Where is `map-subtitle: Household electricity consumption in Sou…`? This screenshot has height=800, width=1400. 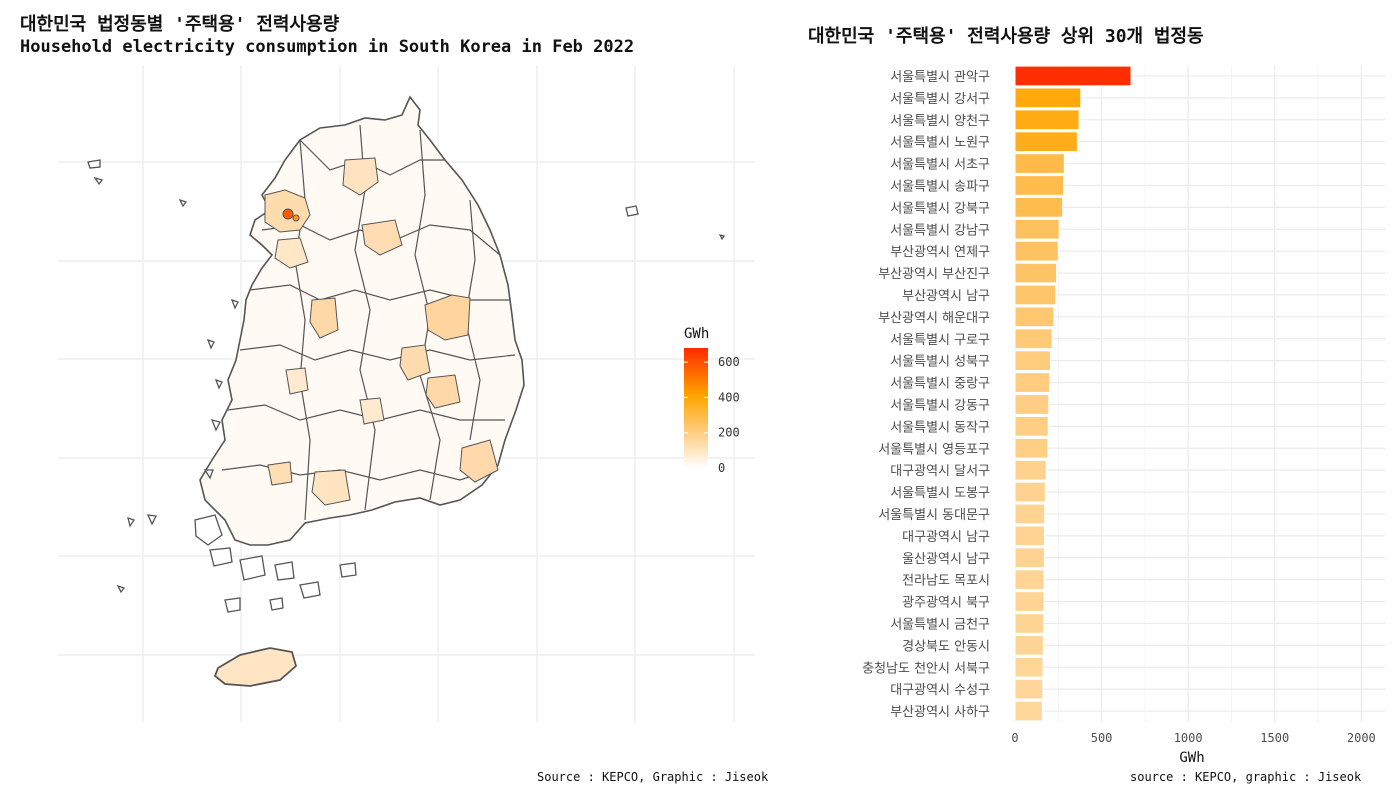 map-subtitle: Household electricity consumption in Sou… is located at coordinates (327, 47).